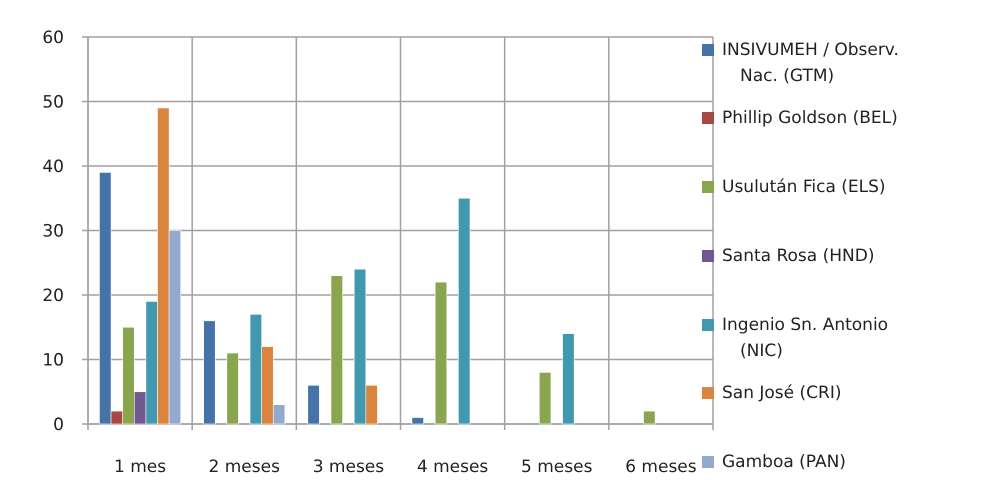 This screenshot has height=502, width=983. Describe the element at coordinates (784, 462) in the screenshot. I see `legend-label: Gamboa (PAN)` at that location.